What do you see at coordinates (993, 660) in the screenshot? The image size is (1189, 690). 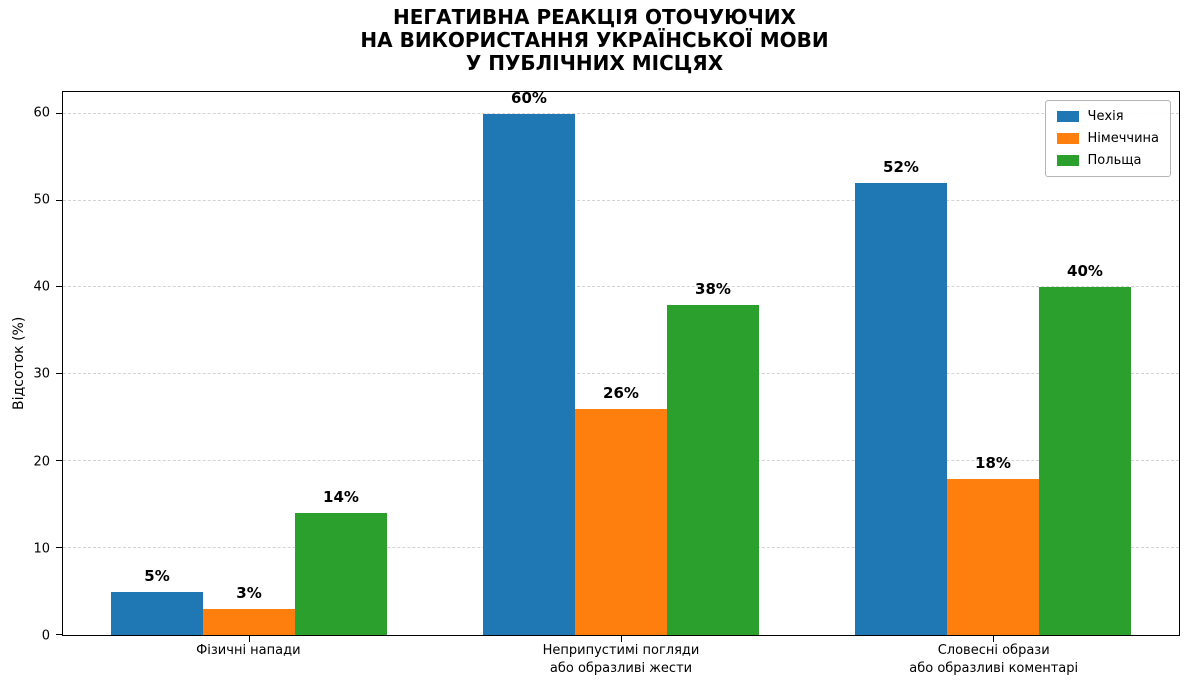 I see `x-tick-label: Словесні образи або образливі коментарі` at bounding box center [993, 660].